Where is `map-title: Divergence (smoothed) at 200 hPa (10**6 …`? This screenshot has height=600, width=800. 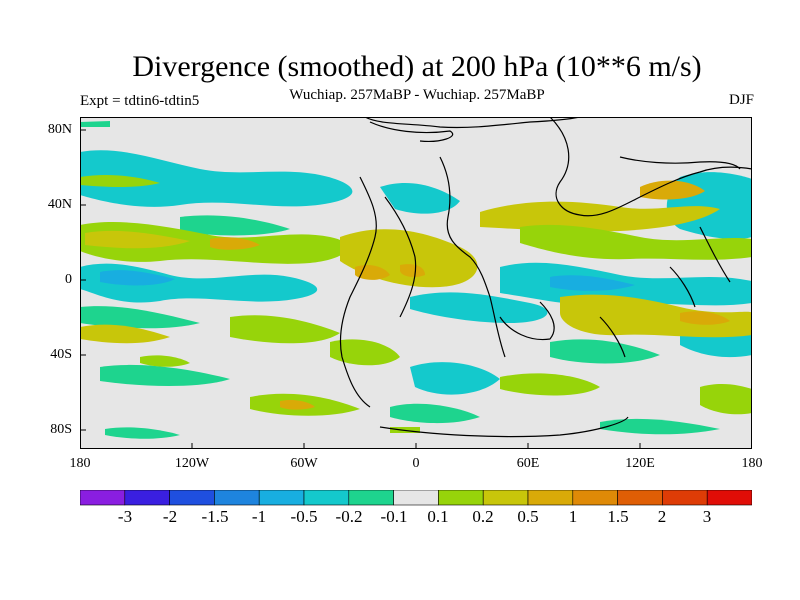
map-title: Divergence (smoothed) at 200 hPa (10**6 … is located at coordinates (417, 66).